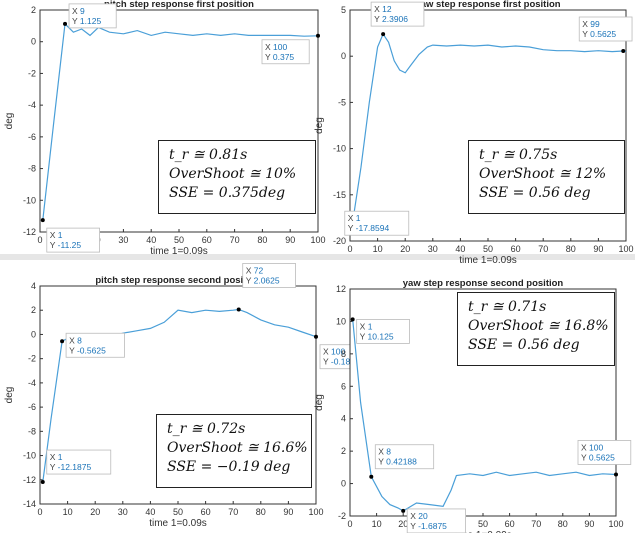 Image resolution: width=635 pixels, height=533 pixels. I want to click on datatip: X 1Y -12.1875, so click(79, 462).